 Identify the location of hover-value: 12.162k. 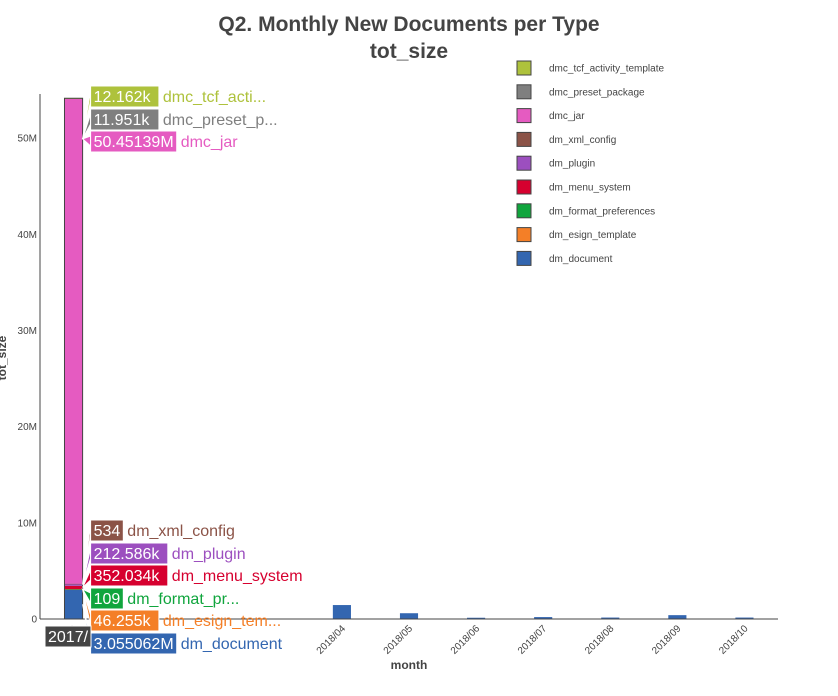
(123, 97).